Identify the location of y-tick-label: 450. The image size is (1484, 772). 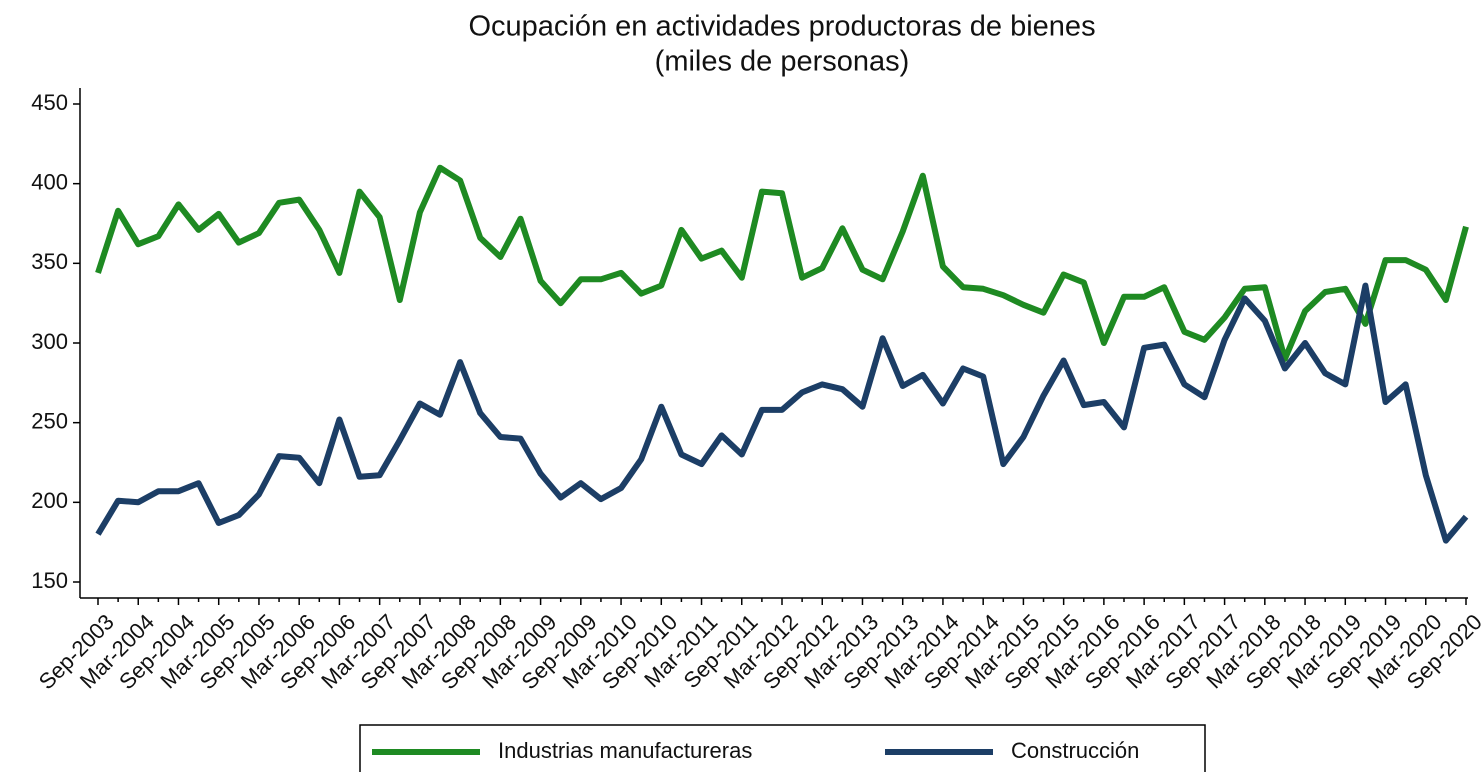
(49, 102).